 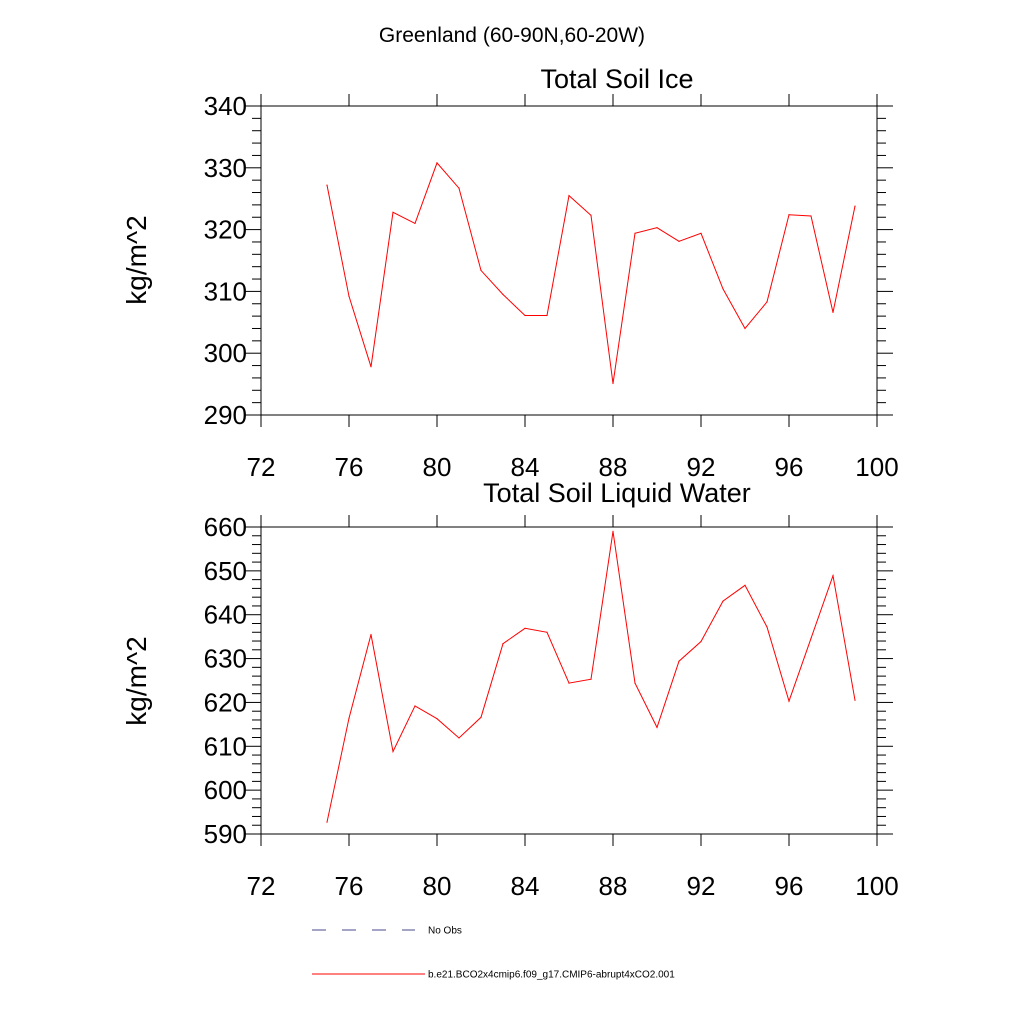 What do you see at coordinates (225, 790) in the screenshot?
I see `y-tick-label: 600` at bounding box center [225, 790].